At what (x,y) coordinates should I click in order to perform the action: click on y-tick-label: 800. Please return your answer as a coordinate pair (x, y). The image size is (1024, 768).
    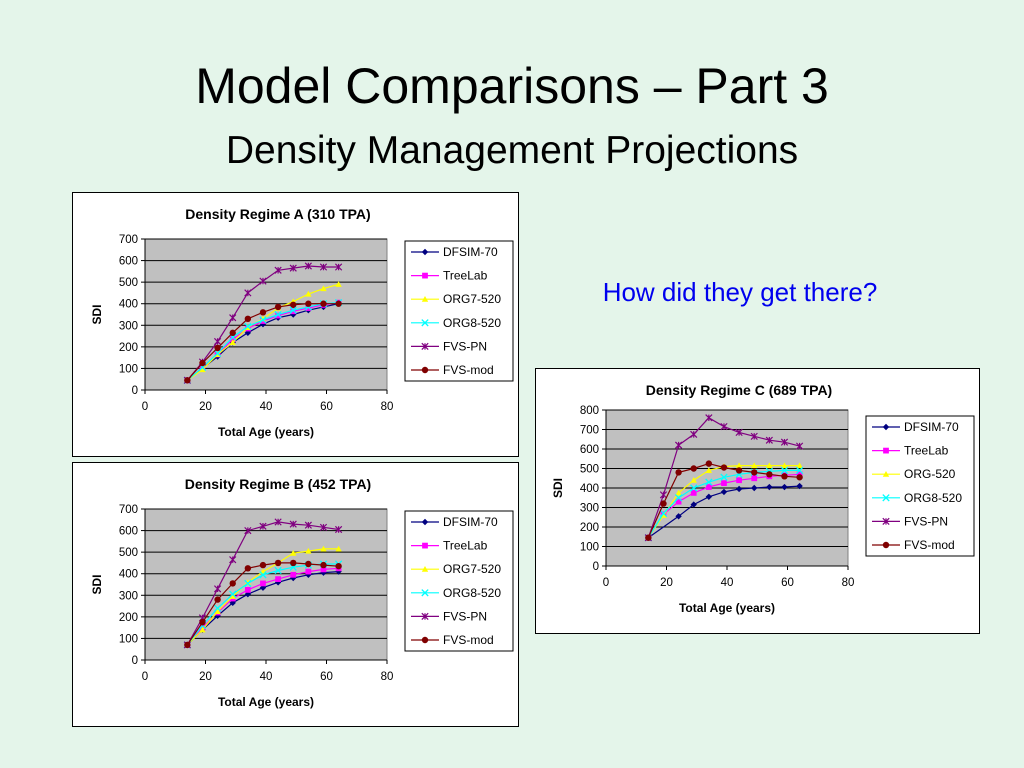
    Looking at the image, I should click on (589, 411).